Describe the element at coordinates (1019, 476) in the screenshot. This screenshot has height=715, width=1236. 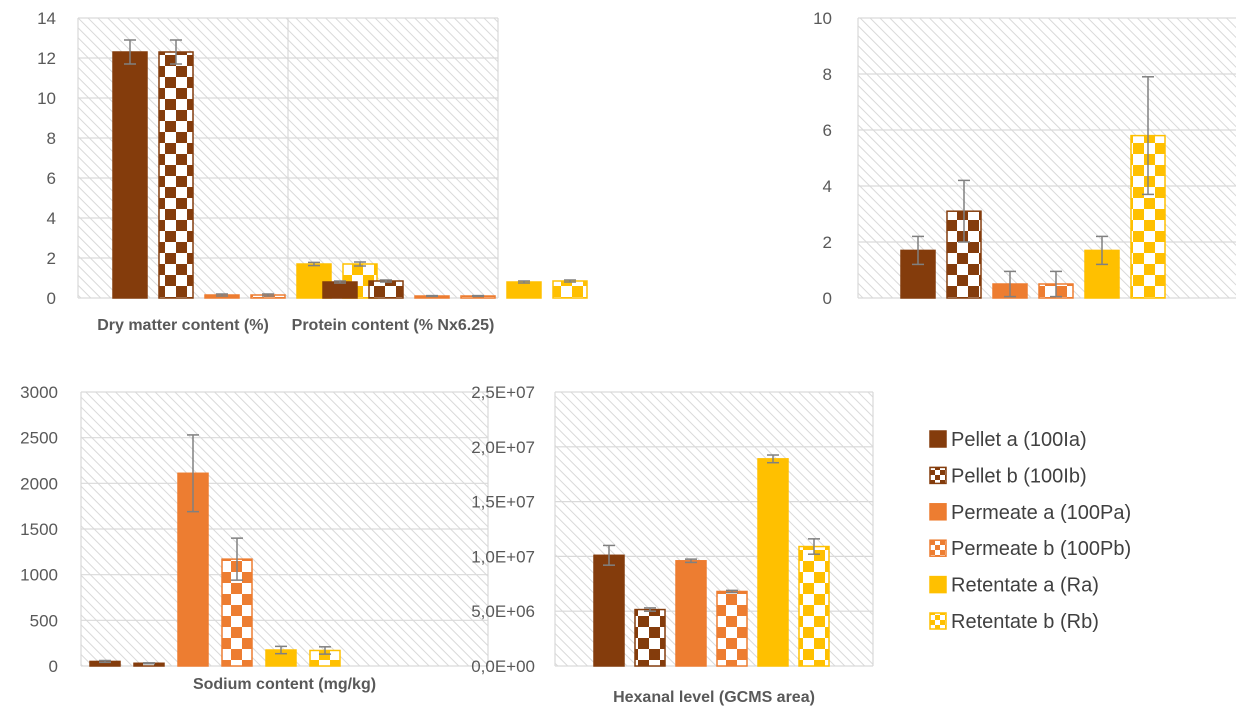
I see `legend-label: Pellet b (100Ib)` at that location.